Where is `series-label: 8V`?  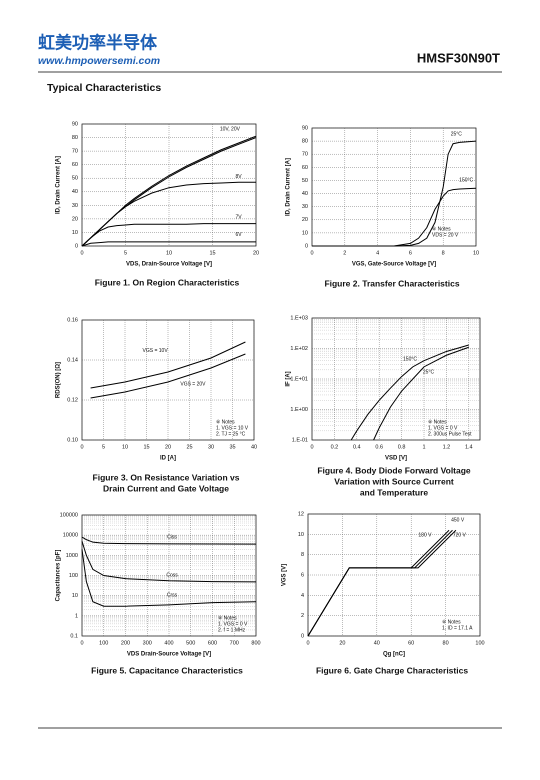 series-label: 8V is located at coordinates (239, 177).